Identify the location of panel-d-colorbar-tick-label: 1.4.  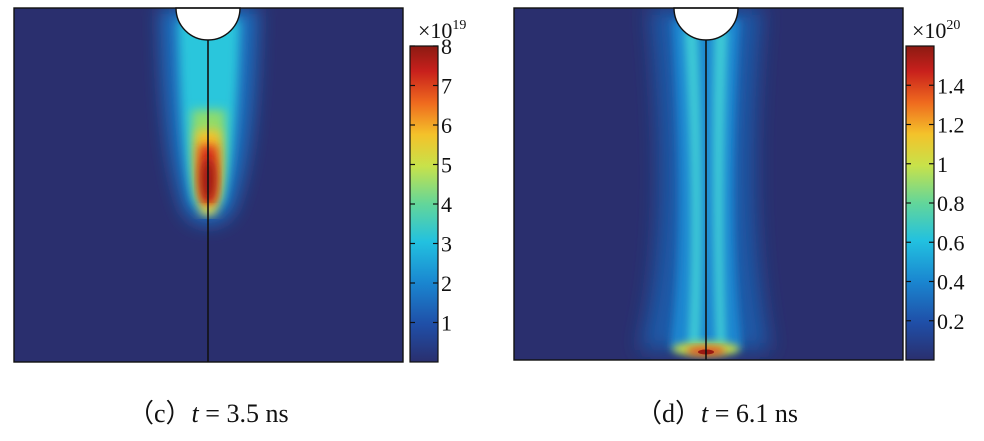
(951, 85).